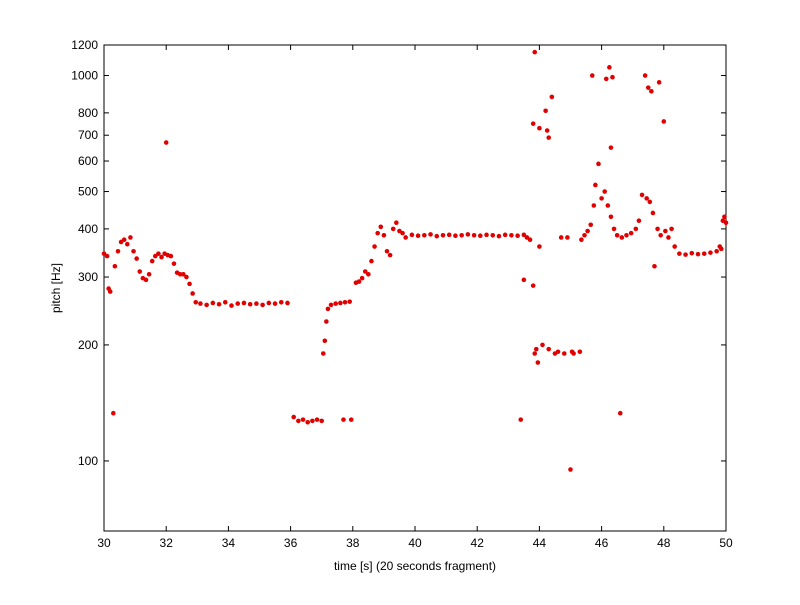 The height and width of the screenshot is (605, 800). What do you see at coordinates (88, 345) in the screenshot?
I see `y-tick-label: 200` at bounding box center [88, 345].